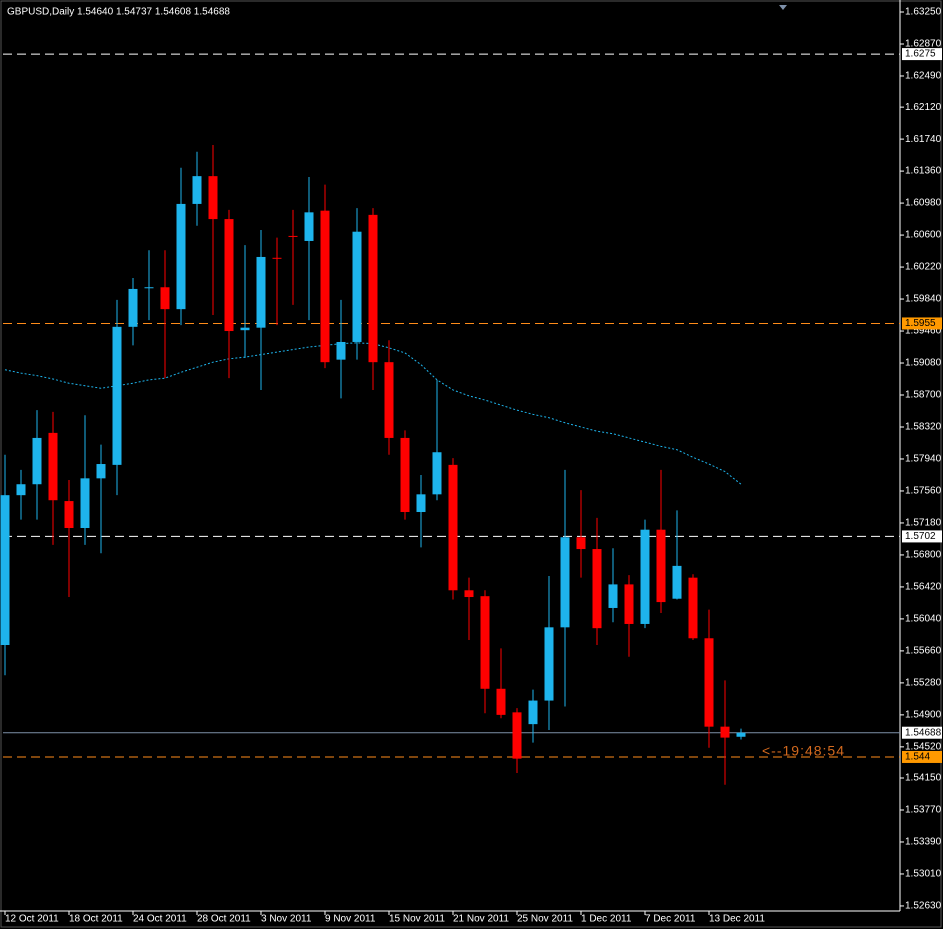 The image size is (943, 929). I want to click on level-label: 1.54688, so click(923, 732).